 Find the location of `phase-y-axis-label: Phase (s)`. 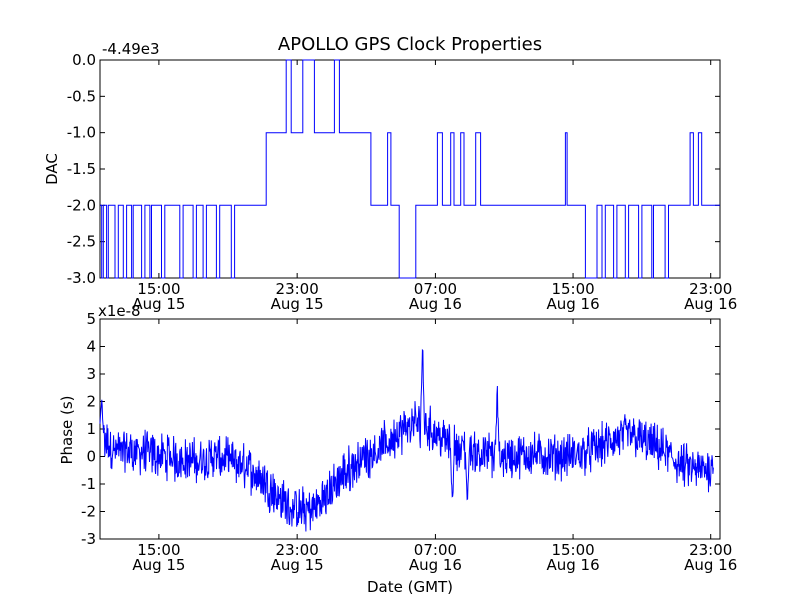

phase-y-axis-label: Phase (s) is located at coordinates (67, 429).